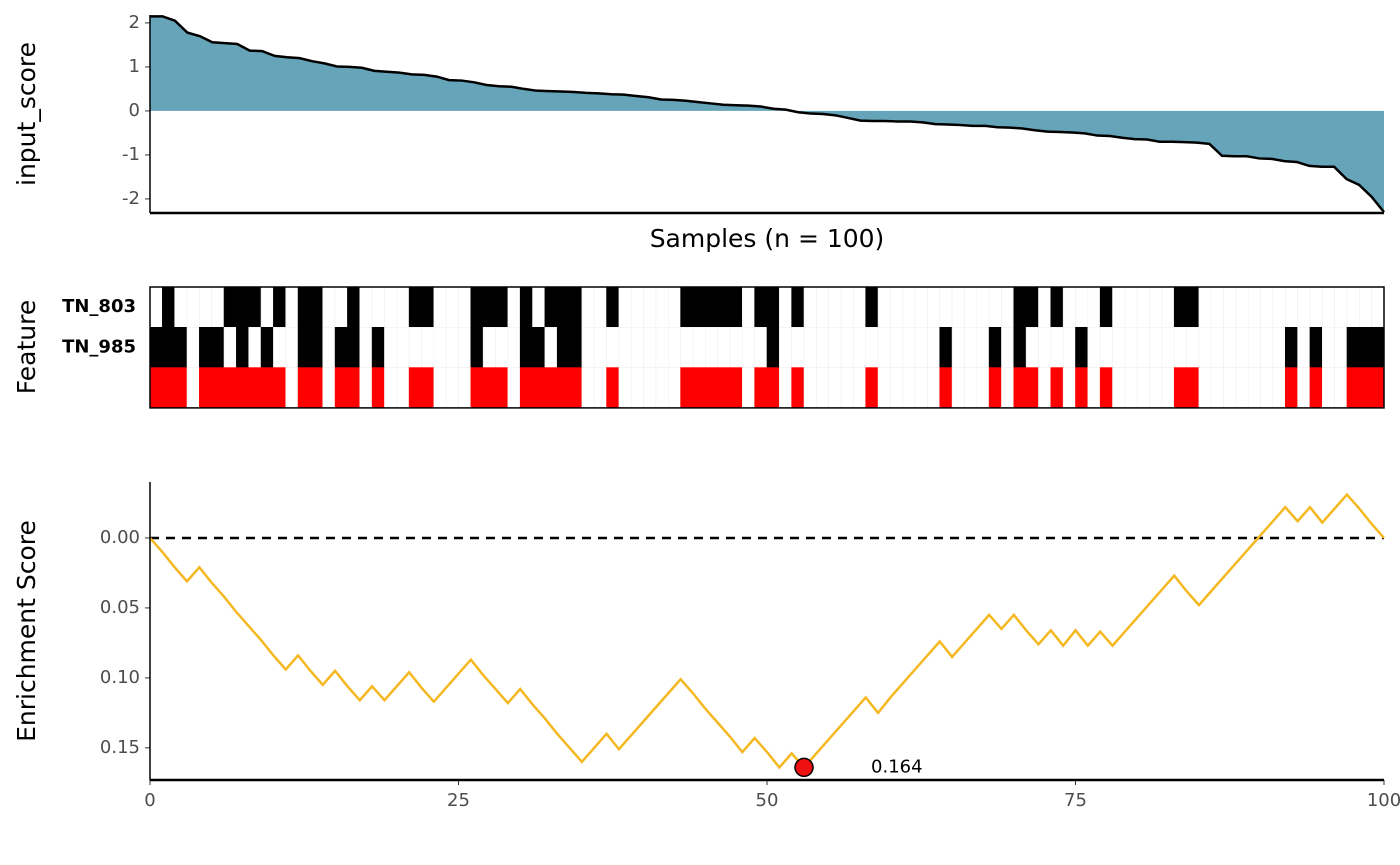 Image resolution: width=1400 pixels, height=865 pixels. Describe the element at coordinates (134, 66) in the screenshot. I see `y-tick-label: 1` at that location.